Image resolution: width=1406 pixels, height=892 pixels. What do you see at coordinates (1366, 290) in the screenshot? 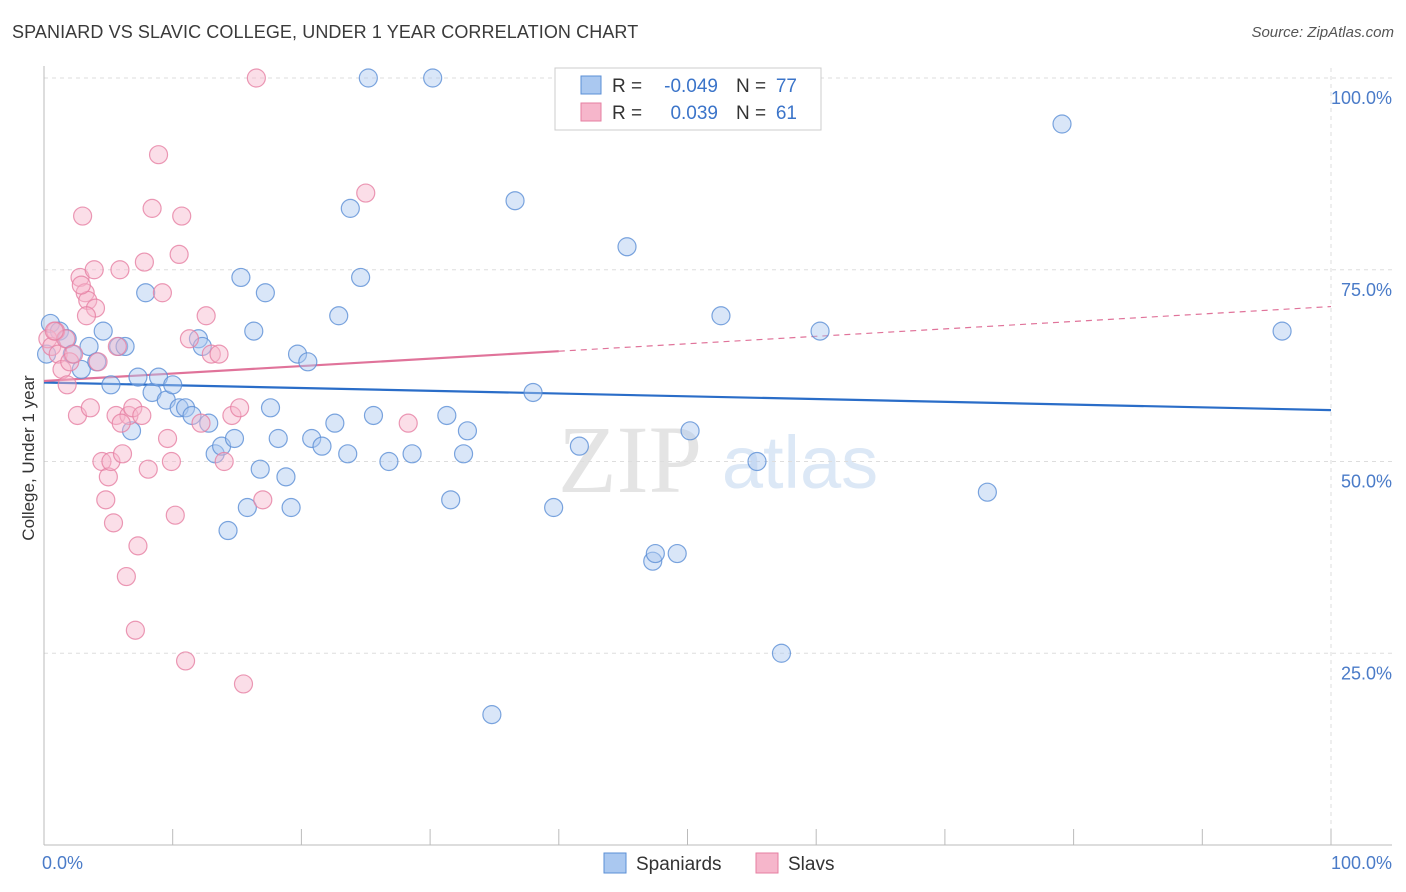
I see `y-tick-label-75: 75.0%` at bounding box center [1366, 290].